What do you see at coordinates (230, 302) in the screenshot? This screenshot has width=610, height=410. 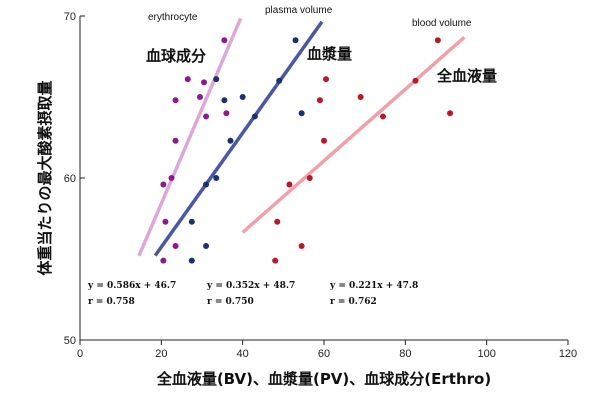 I see `r-plasma-volume: r = 0.750` at bounding box center [230, 302].